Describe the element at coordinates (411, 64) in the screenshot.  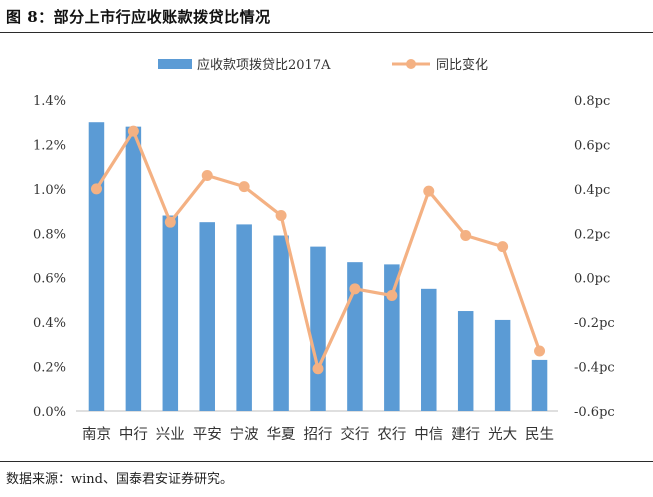
I see `legend-line-marker` at that location.